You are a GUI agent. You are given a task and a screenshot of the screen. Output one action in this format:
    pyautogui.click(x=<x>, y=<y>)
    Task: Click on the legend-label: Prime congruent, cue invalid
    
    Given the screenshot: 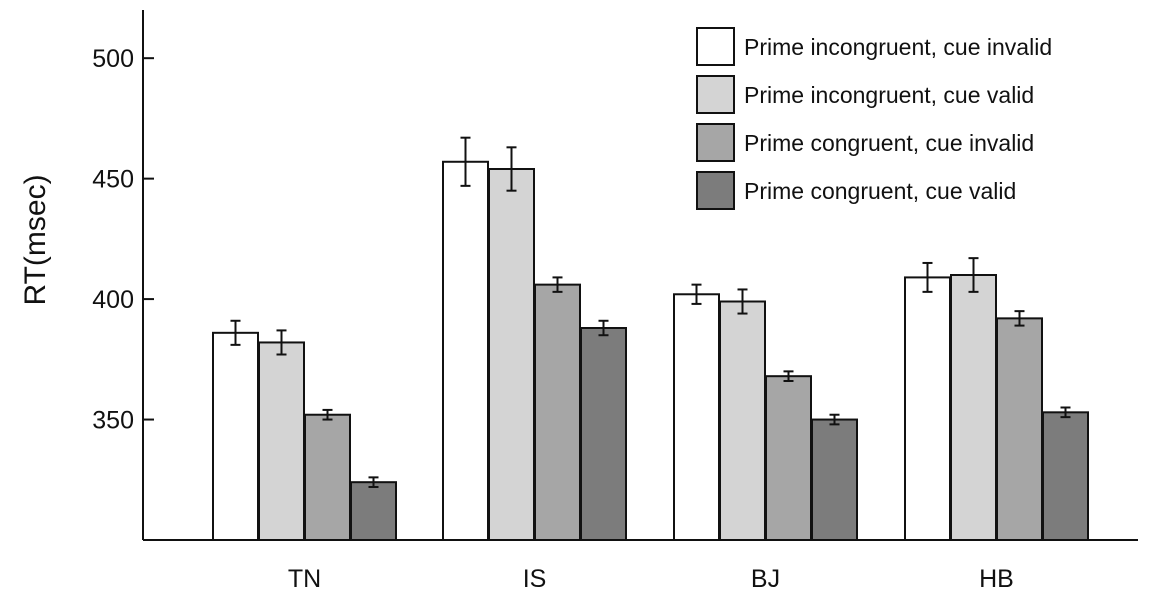 What is the action you would take?
    pyautogui.click(x=889, y=143)
    